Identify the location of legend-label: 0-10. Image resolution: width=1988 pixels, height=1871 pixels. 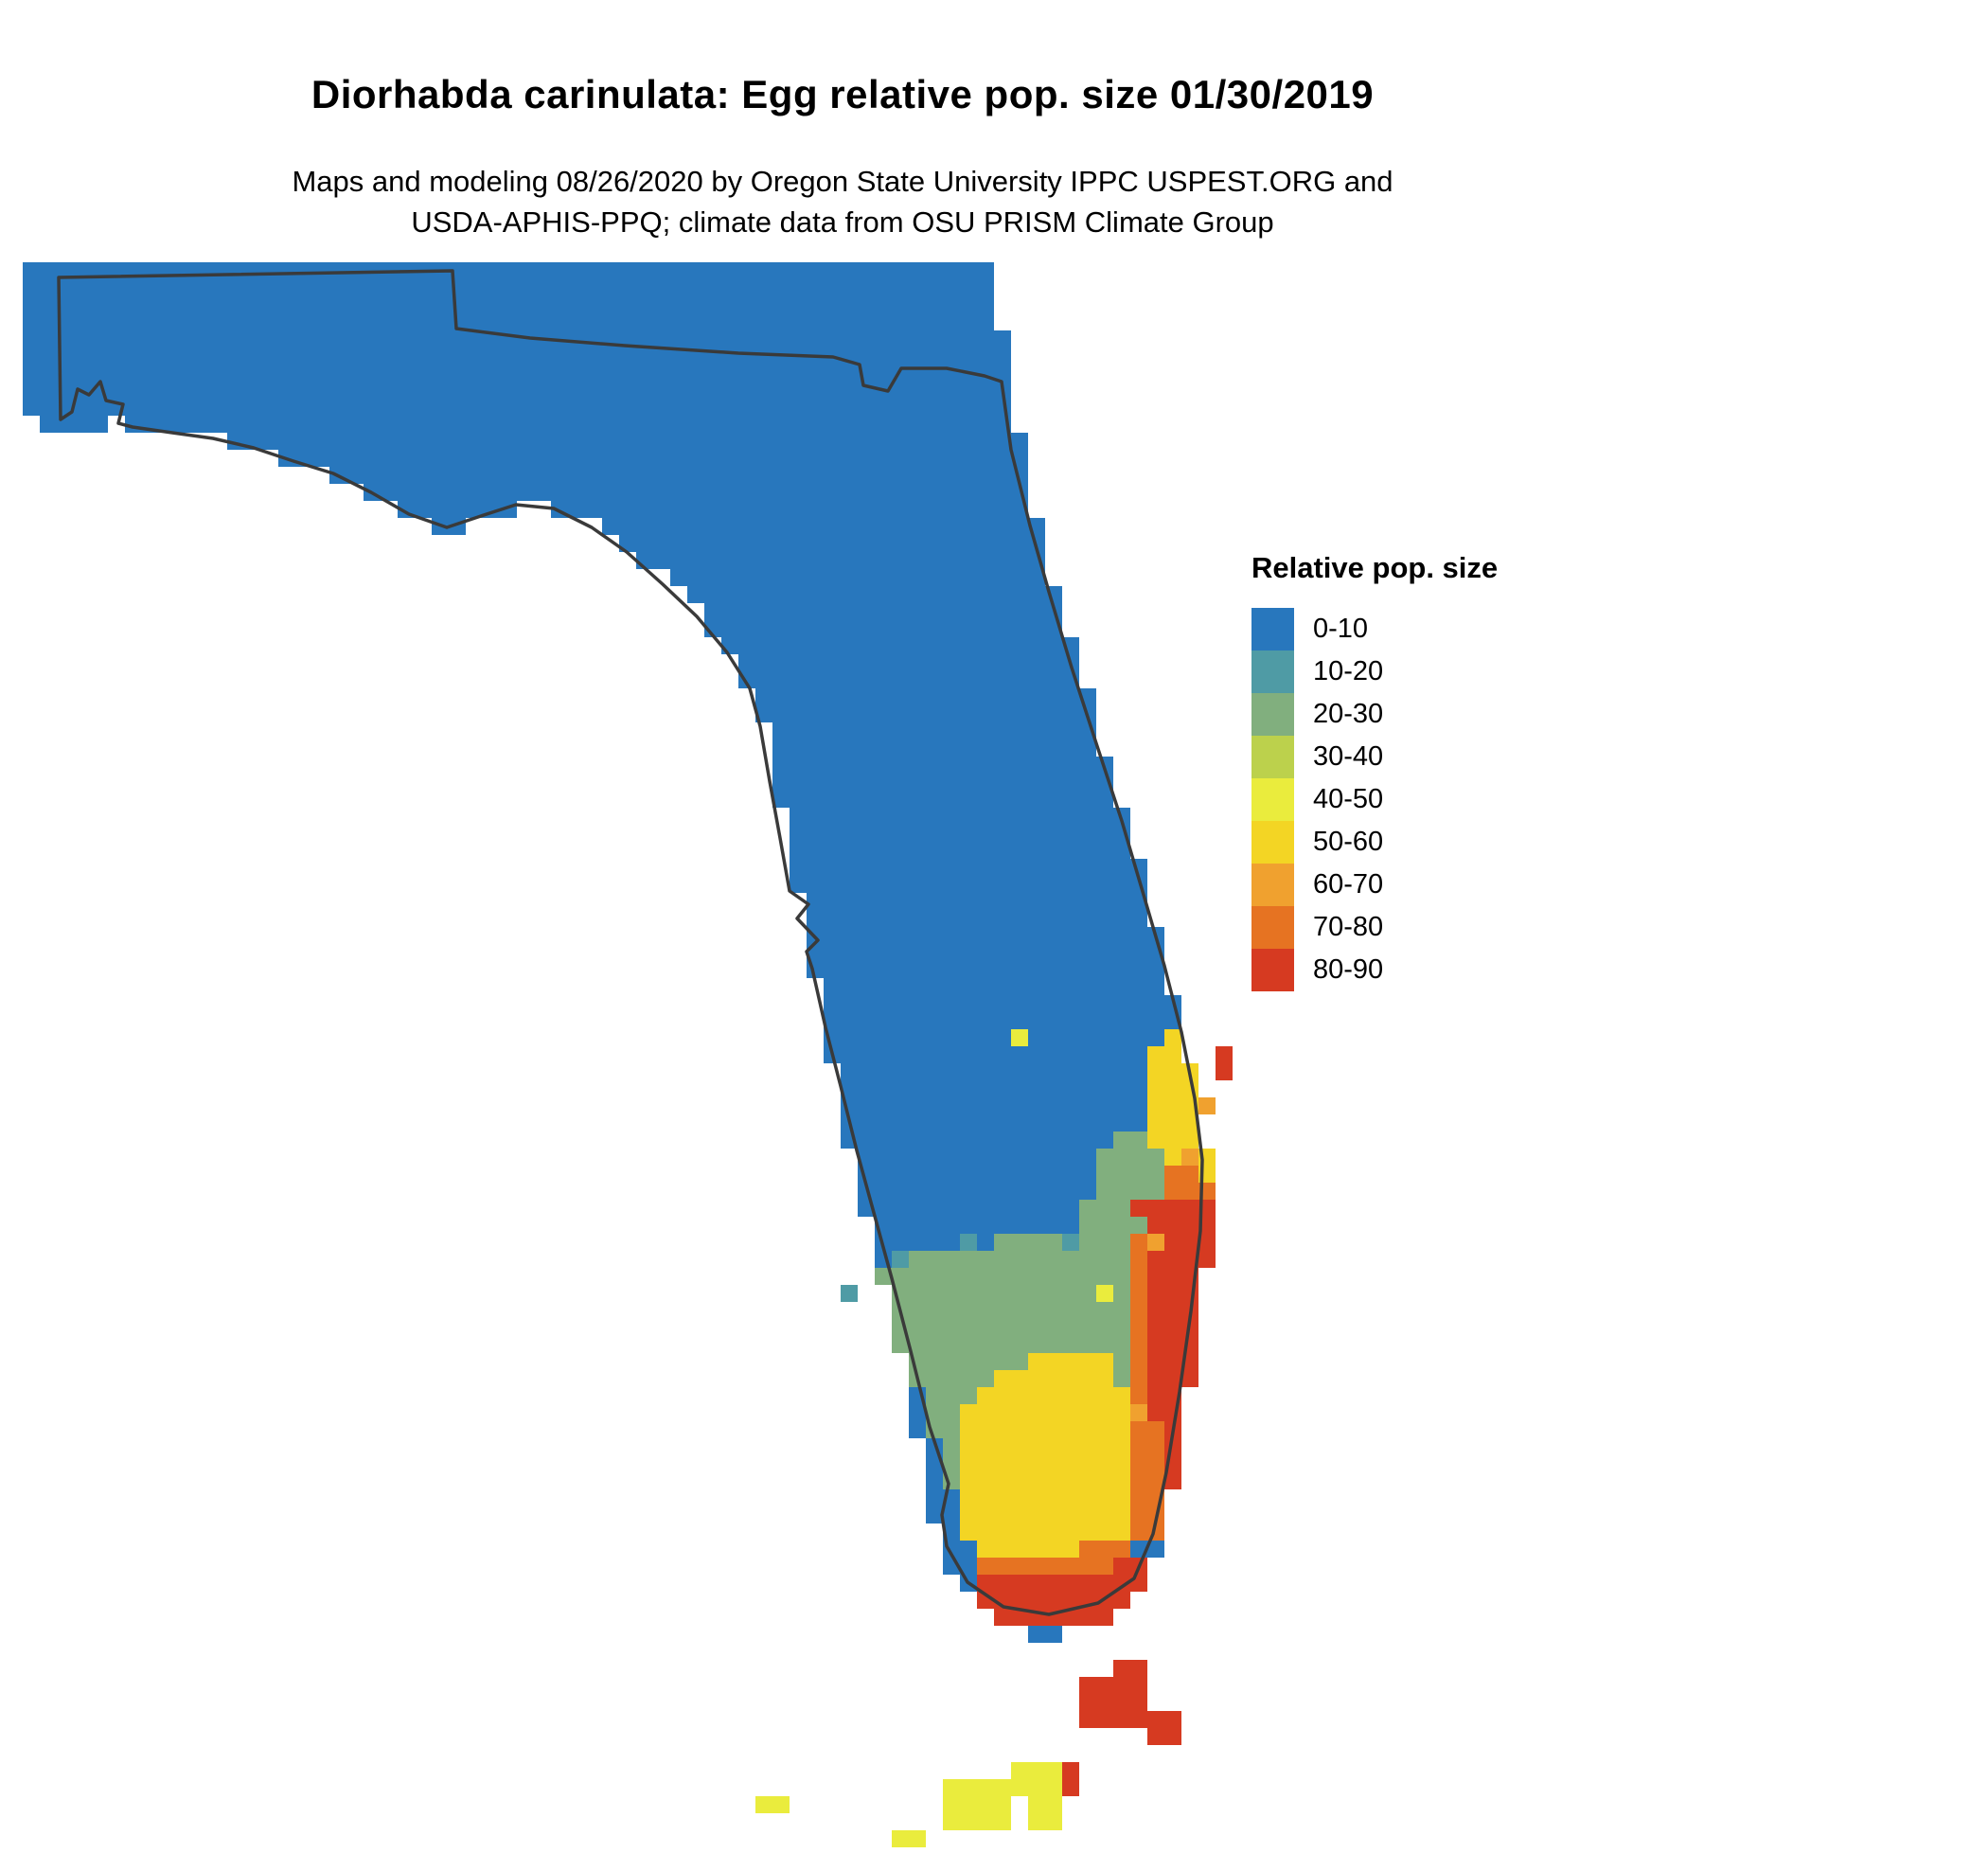
(1341, 629).